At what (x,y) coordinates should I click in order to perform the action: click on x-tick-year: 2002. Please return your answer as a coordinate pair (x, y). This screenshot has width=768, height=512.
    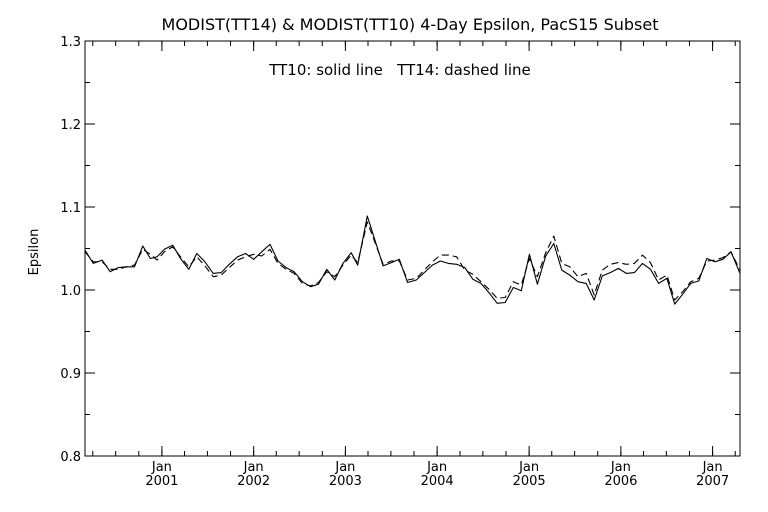
    Looking at the image, I should click on (253, 481).